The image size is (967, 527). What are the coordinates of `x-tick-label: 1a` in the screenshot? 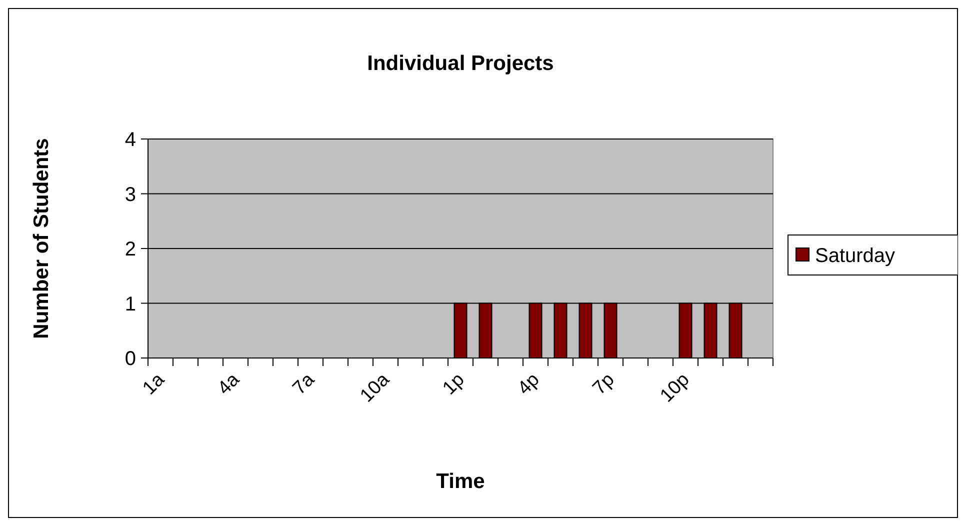 It's located at (154, 384).